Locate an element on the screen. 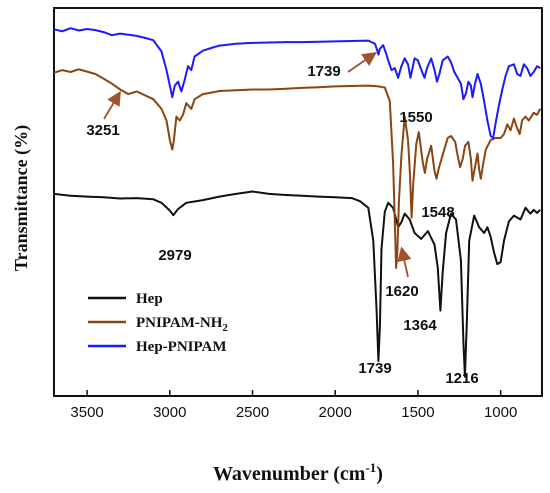 The image size is (550, 493). x-axis-label-sup: -1 is located at coordinates (370, 467).